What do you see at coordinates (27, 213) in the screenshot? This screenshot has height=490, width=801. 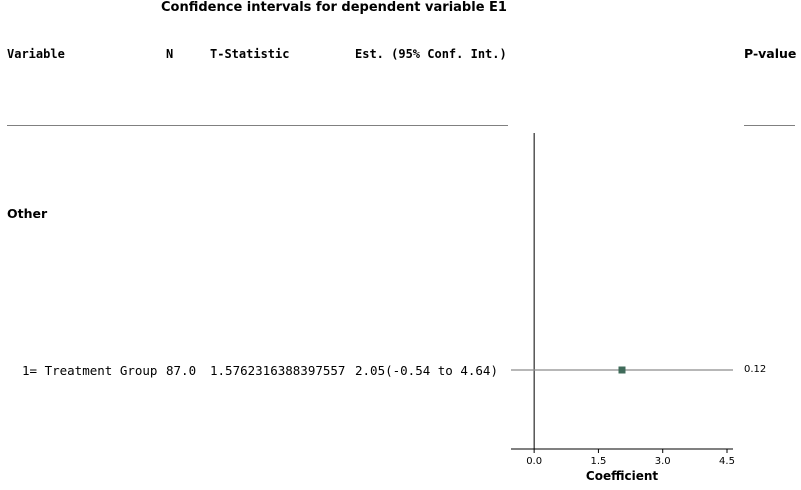 I see `group-label: Other` at bounding box center [27, 213].